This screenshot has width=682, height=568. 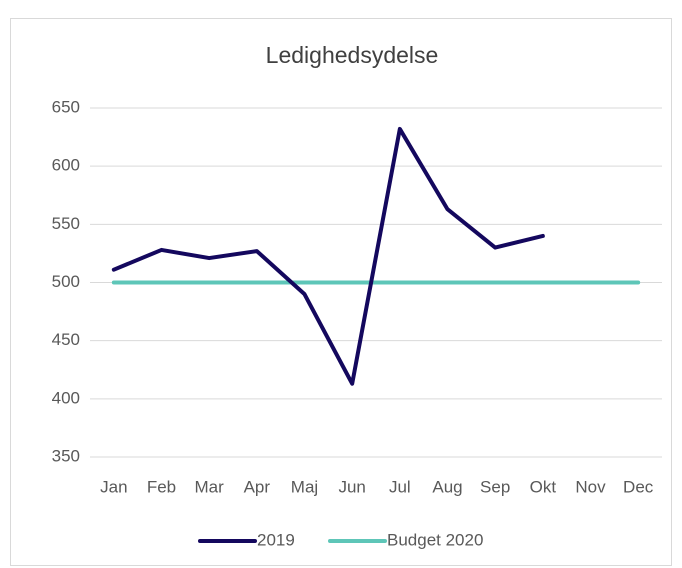 What do you see at coordinates (276, 539) in the screenshot?
I see `legend-label: 2019` at bounding box center [276, 539].